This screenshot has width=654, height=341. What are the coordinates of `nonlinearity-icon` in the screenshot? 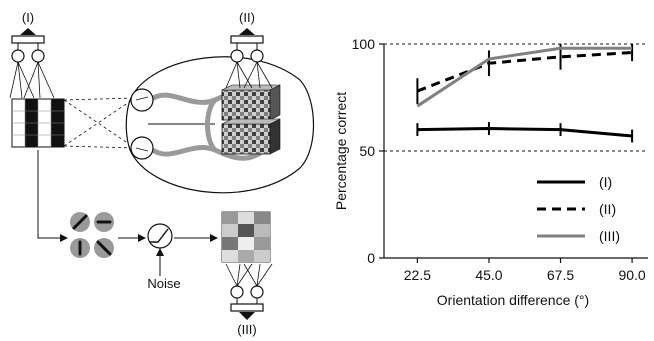 It's located at (160, 236).